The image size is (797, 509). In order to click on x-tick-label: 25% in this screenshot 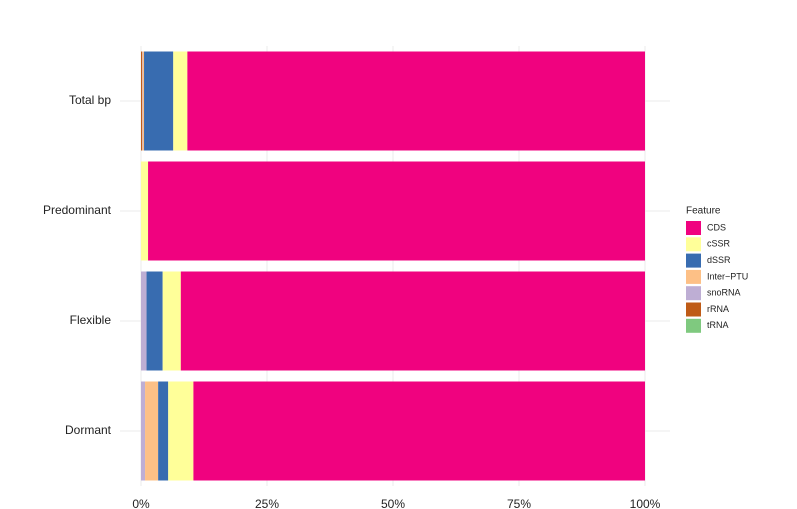, I will do `click(267, 503)`.